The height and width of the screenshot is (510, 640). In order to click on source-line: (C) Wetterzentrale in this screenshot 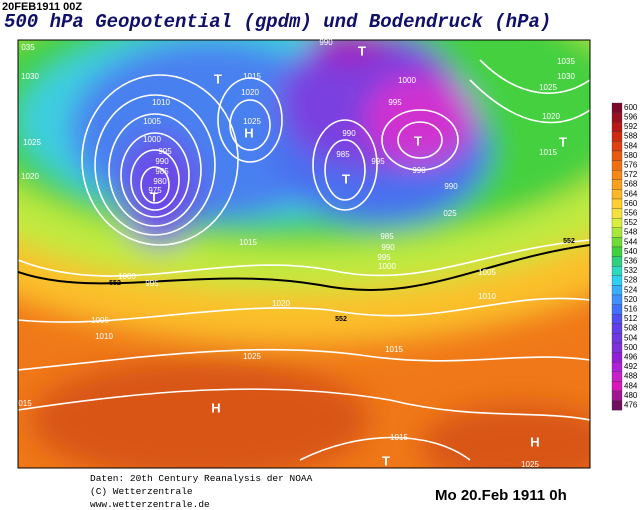, I will do `click(141, 491)`.